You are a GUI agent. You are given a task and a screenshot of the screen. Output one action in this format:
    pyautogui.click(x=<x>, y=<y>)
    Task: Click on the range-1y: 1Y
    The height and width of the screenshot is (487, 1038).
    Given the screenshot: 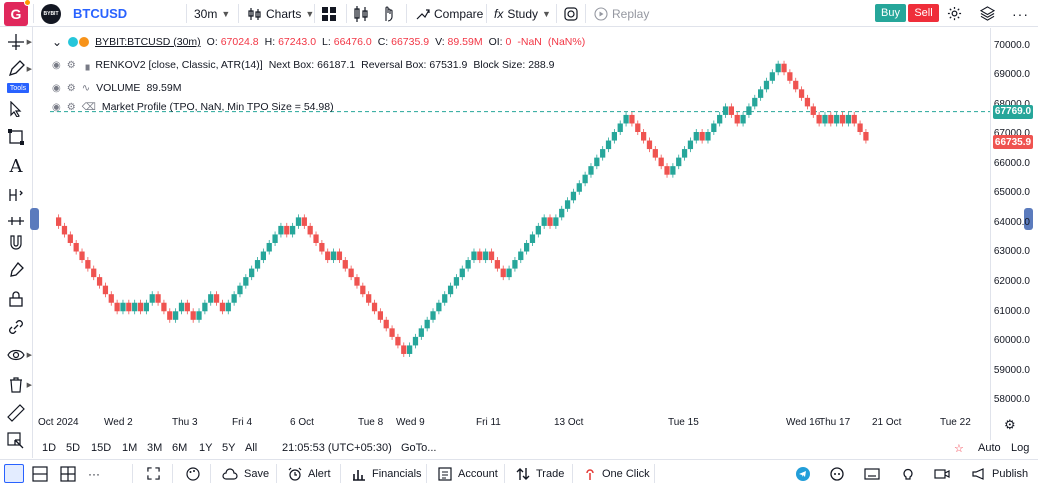 What is the action you would take?
    pyautogui.click(x=206, y=448)
    